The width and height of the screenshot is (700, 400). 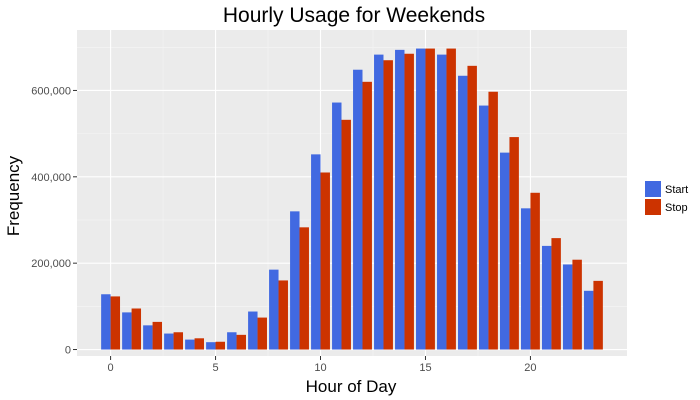 I want to click on y-axis: 0 200,000 400,000 600,000, so click(x=54, y=221).